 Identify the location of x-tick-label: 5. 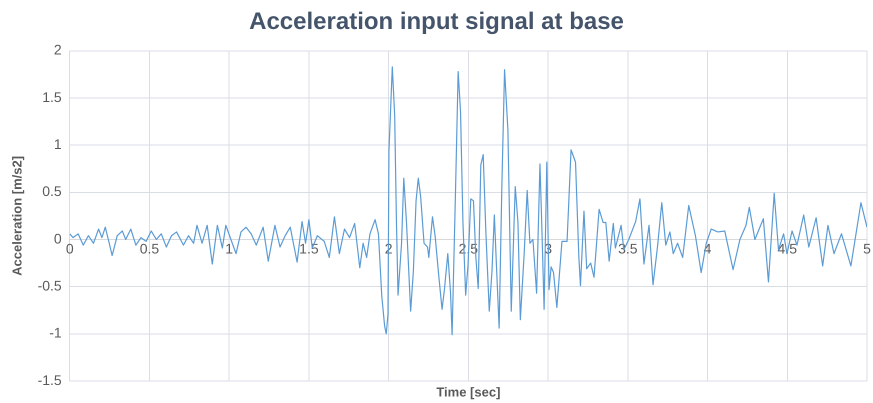
(867, 248).